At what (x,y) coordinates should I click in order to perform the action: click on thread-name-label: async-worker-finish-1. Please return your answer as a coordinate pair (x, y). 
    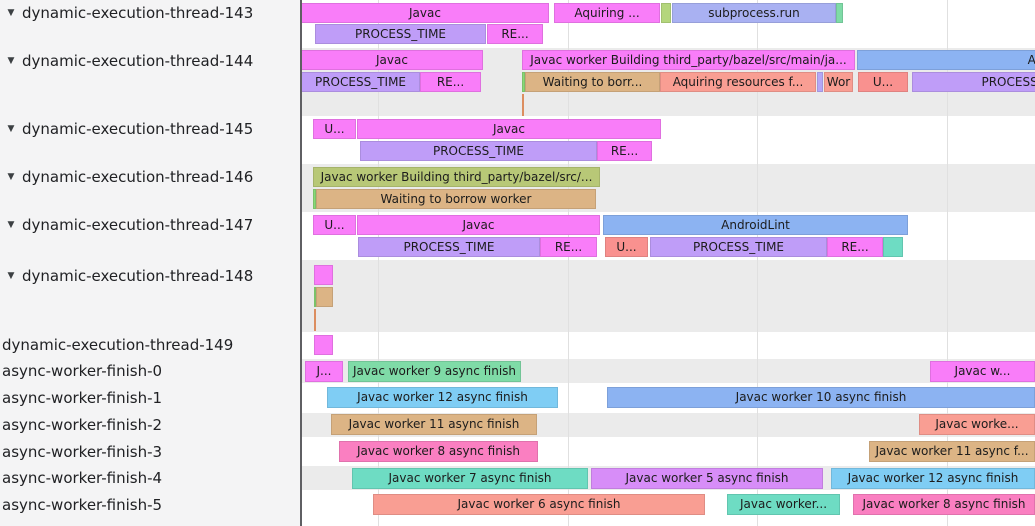
    Looking at the image, I should click on (82, 398).